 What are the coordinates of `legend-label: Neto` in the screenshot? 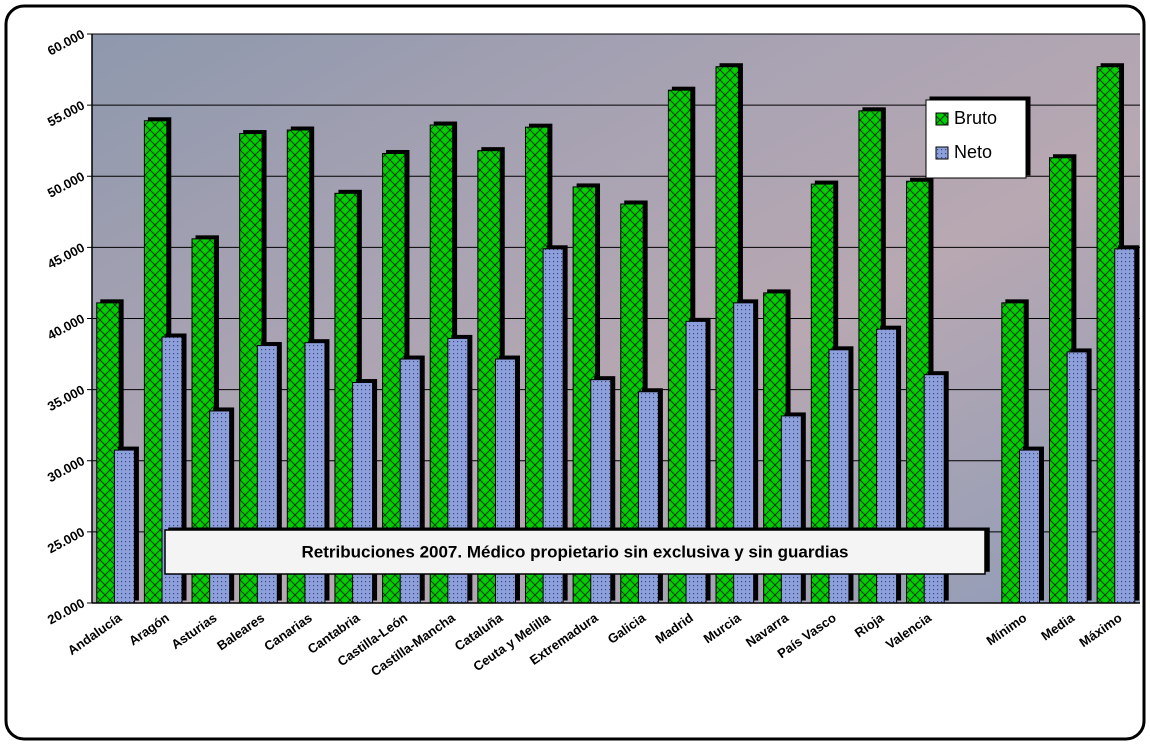 It's located at (973, 152).